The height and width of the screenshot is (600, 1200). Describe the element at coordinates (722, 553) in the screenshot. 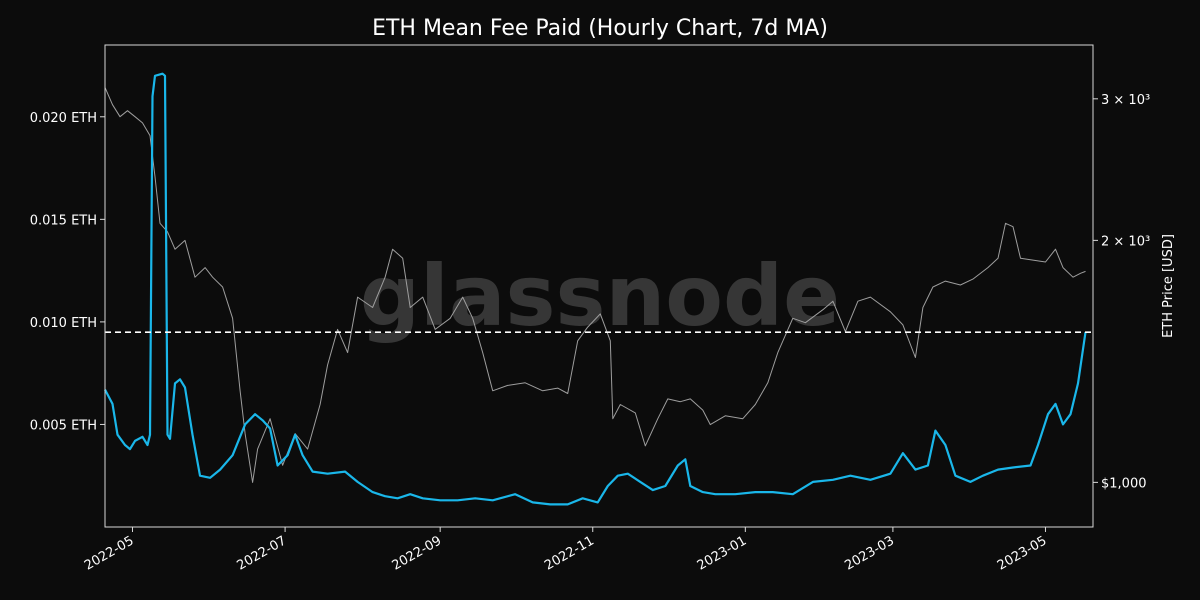

I see `x-tick-label: 2023-01` at that location.